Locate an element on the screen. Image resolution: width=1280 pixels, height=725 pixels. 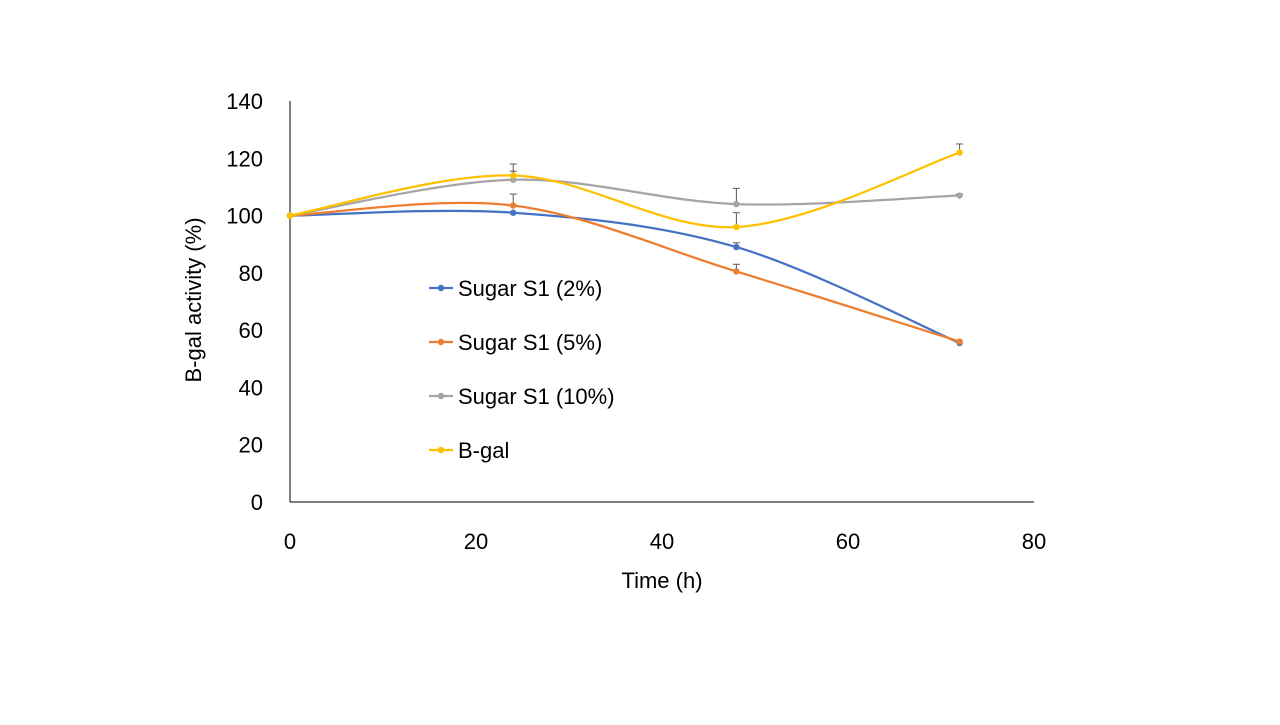
legend-label: Sugar S1 (5%) is located at coordinates (530, 342).